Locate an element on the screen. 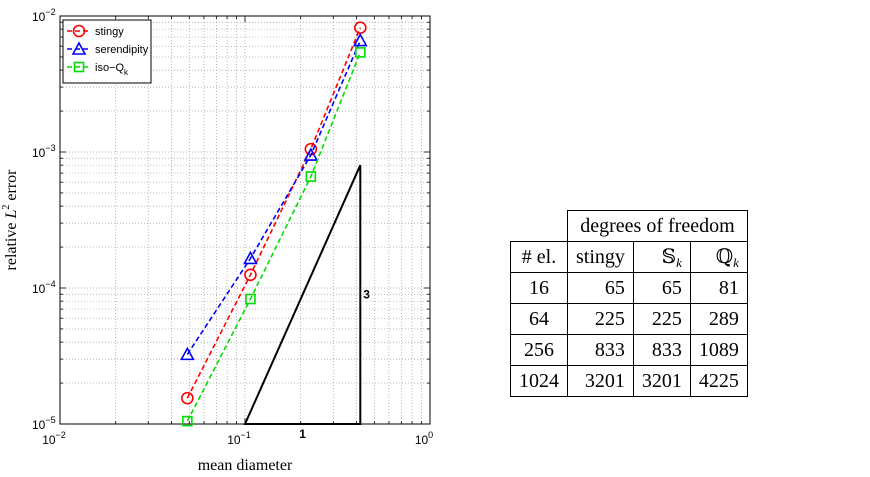 The height and width of the screenshot is (477, 870). table-column-headers: # el. stingy 𝕊k ℚk is located at coordinates (629, 257).